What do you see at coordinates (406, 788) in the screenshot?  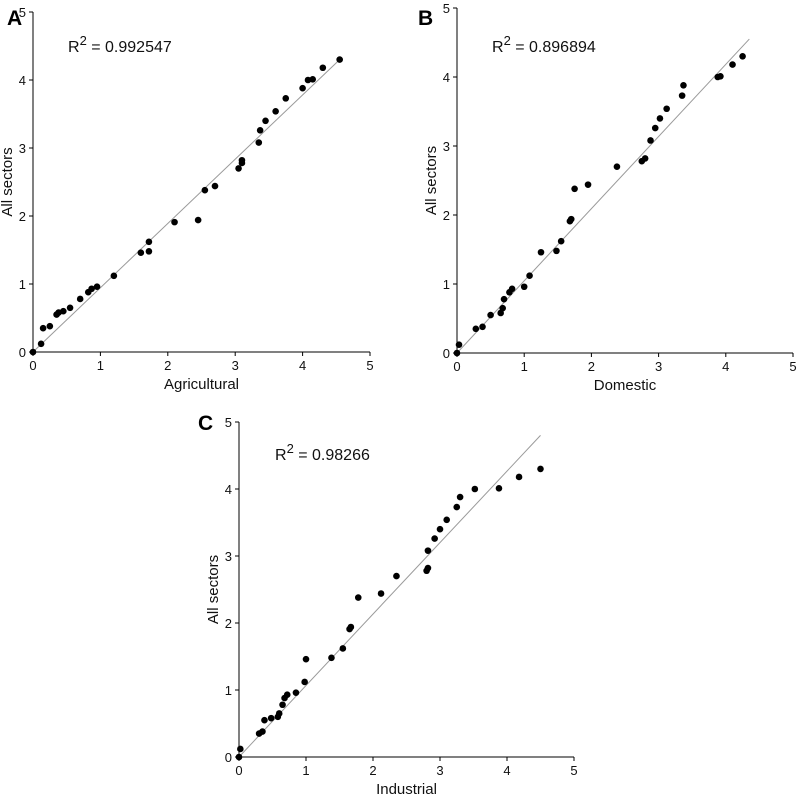 I see `panel-c-x-axis-title: Industrial` at bounding box center [406, 788].